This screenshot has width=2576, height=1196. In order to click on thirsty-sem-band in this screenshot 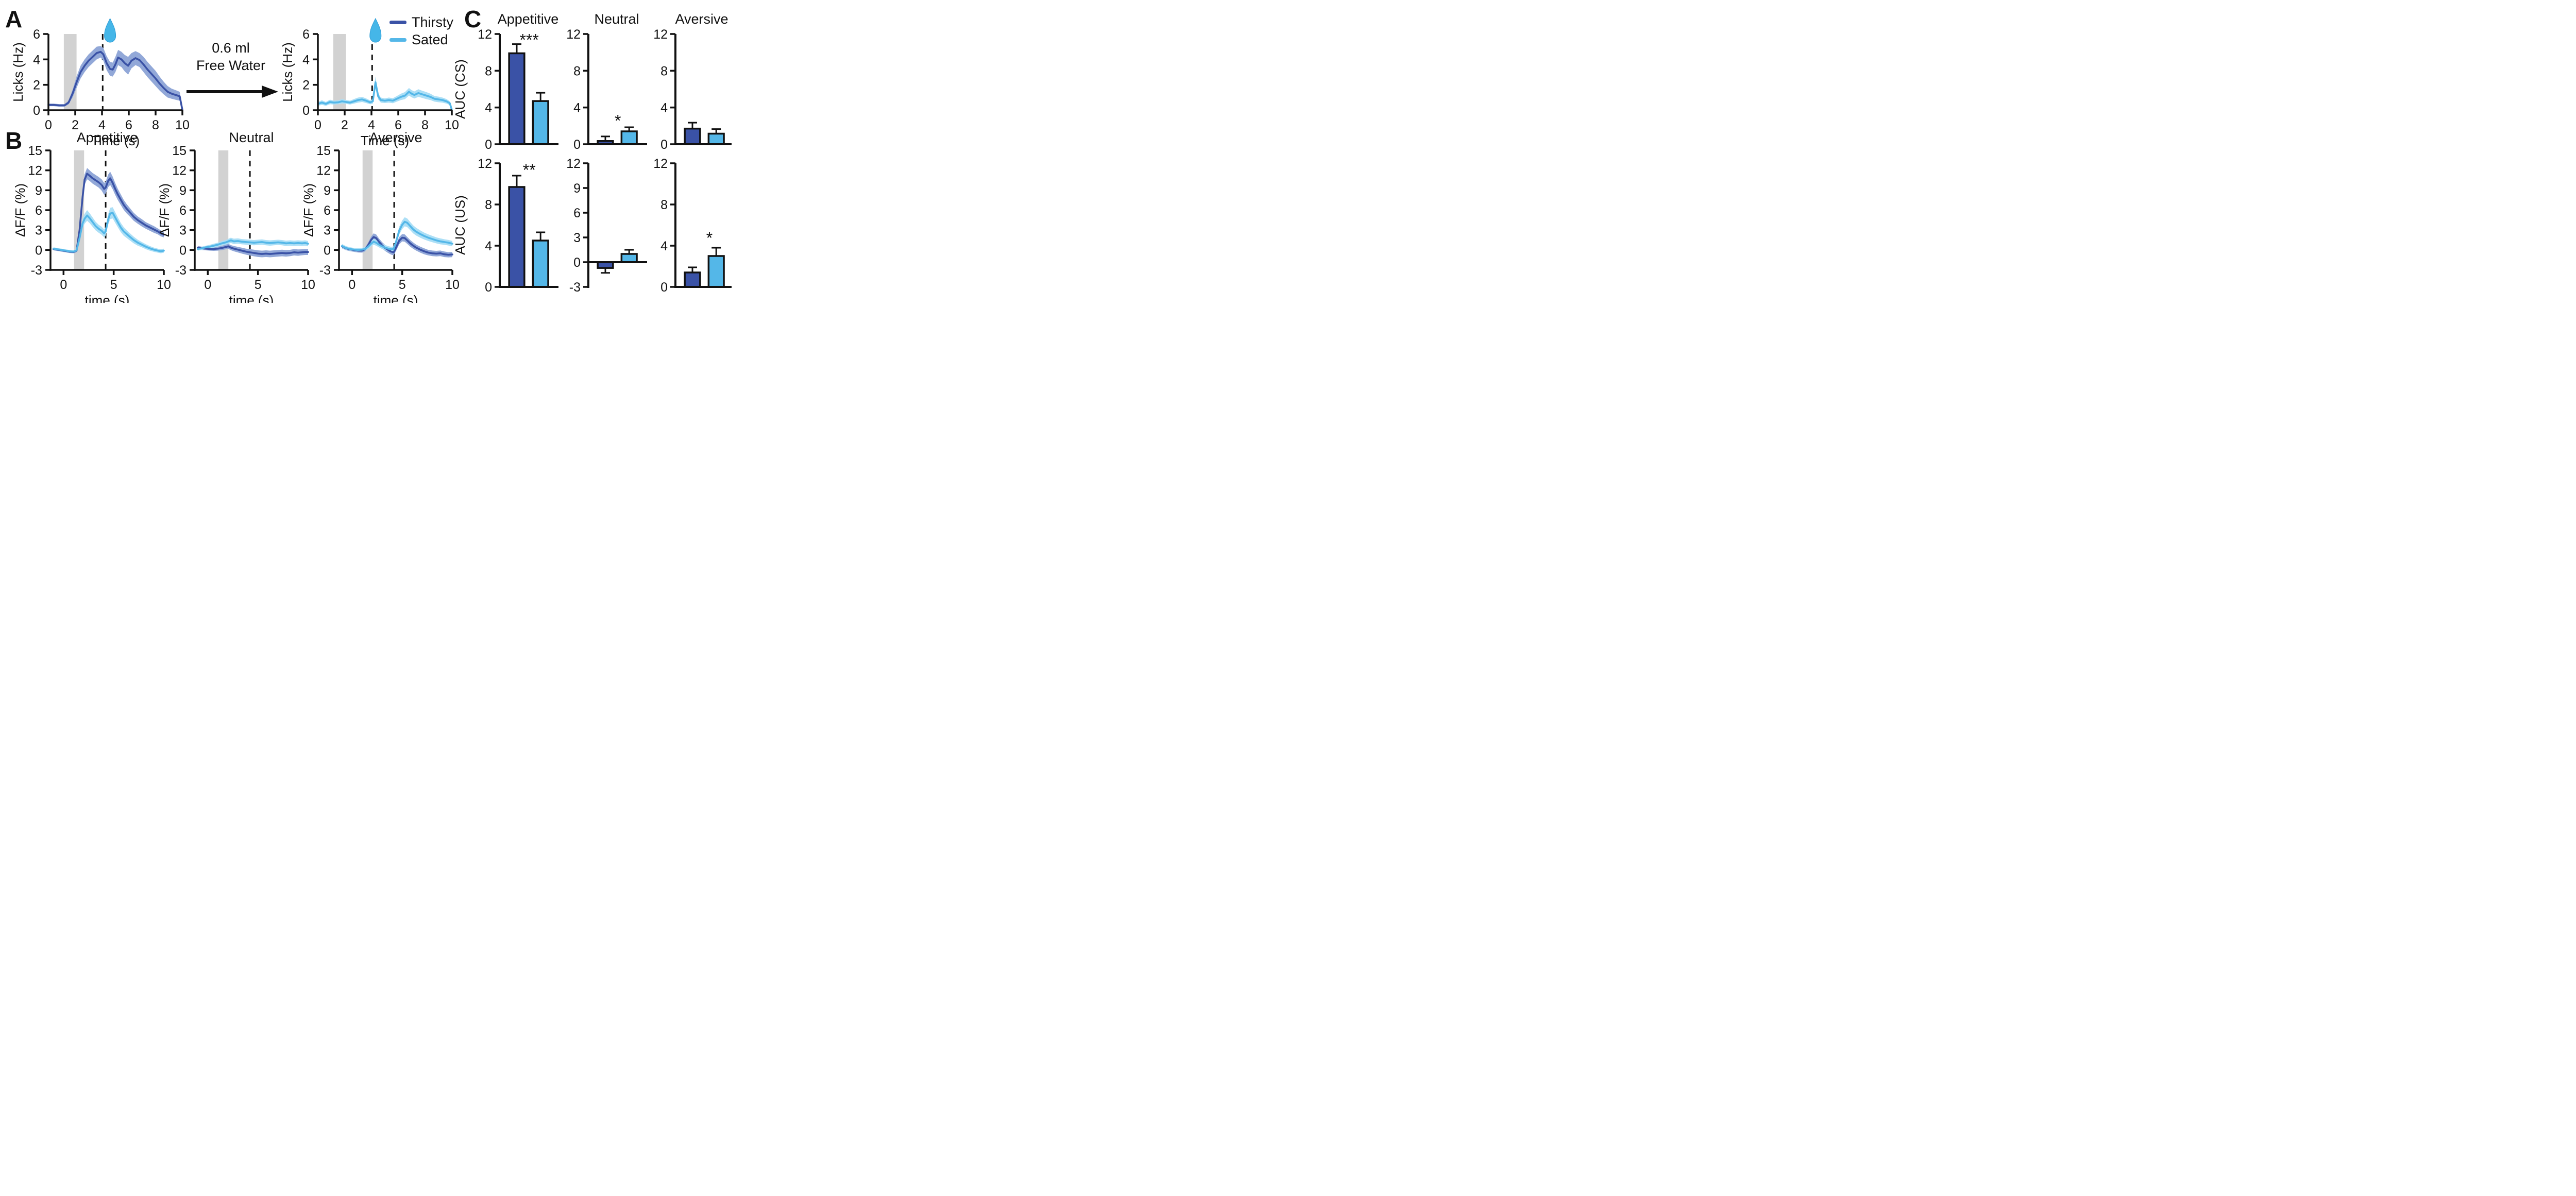, I will do `click(108, 210)`.